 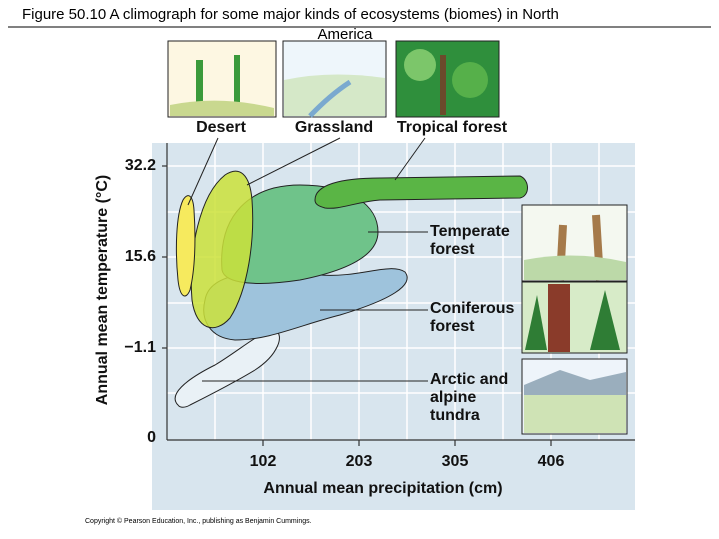 I want to click on temperate-image, so click(x=574, y=243).